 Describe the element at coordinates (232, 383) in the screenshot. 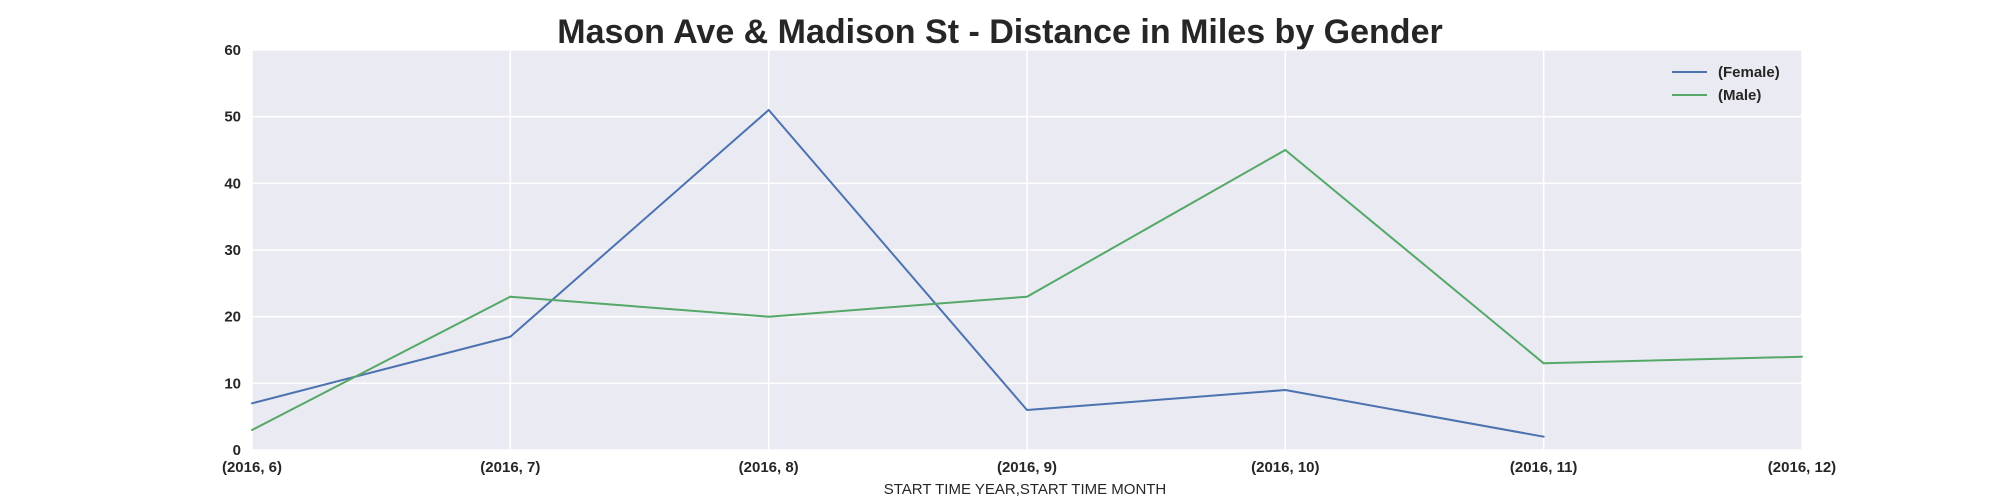

I see `y-tick-label: 10` at that location.